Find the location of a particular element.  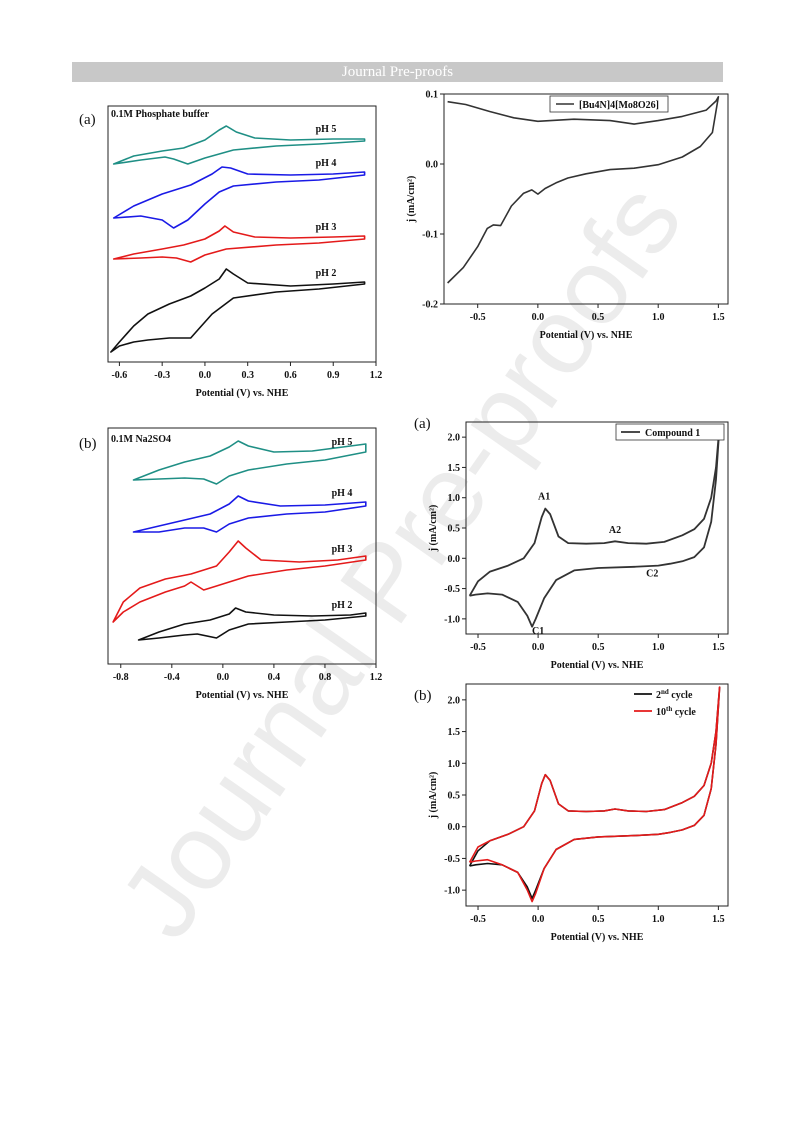

cv-trace-polyoxometalate is located at coordinates (583, 190).